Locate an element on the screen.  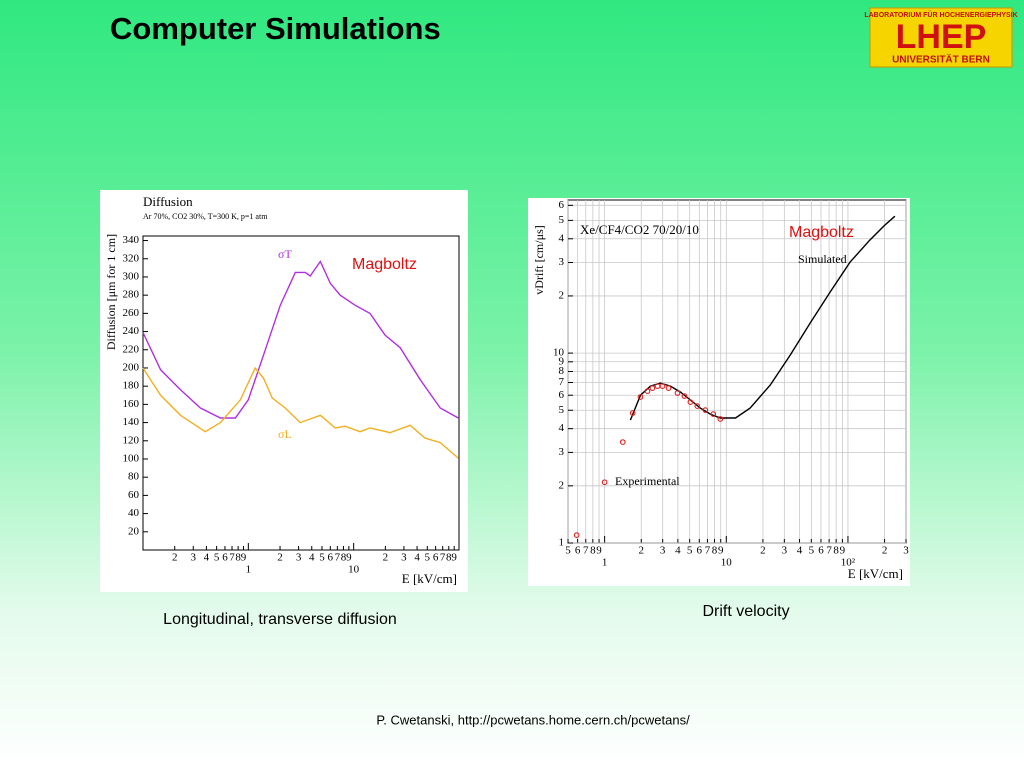
y-tick-label: 300 is located at coordinates (131, 276).